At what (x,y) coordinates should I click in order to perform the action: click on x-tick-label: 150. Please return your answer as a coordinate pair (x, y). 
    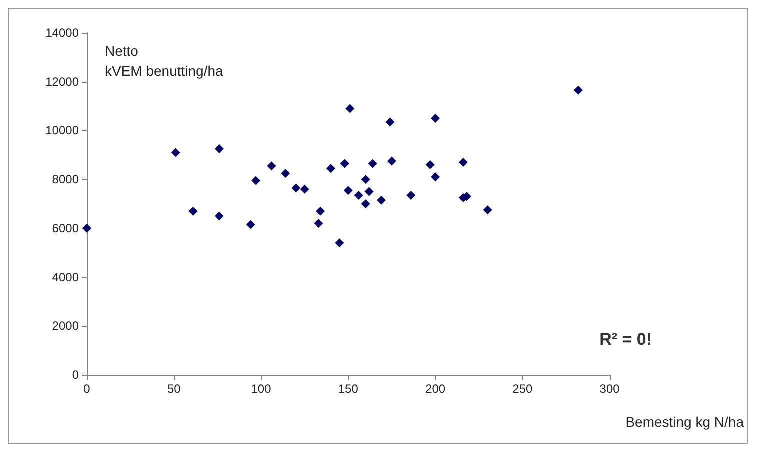
    Looking at the image, I should click on (348, 389).